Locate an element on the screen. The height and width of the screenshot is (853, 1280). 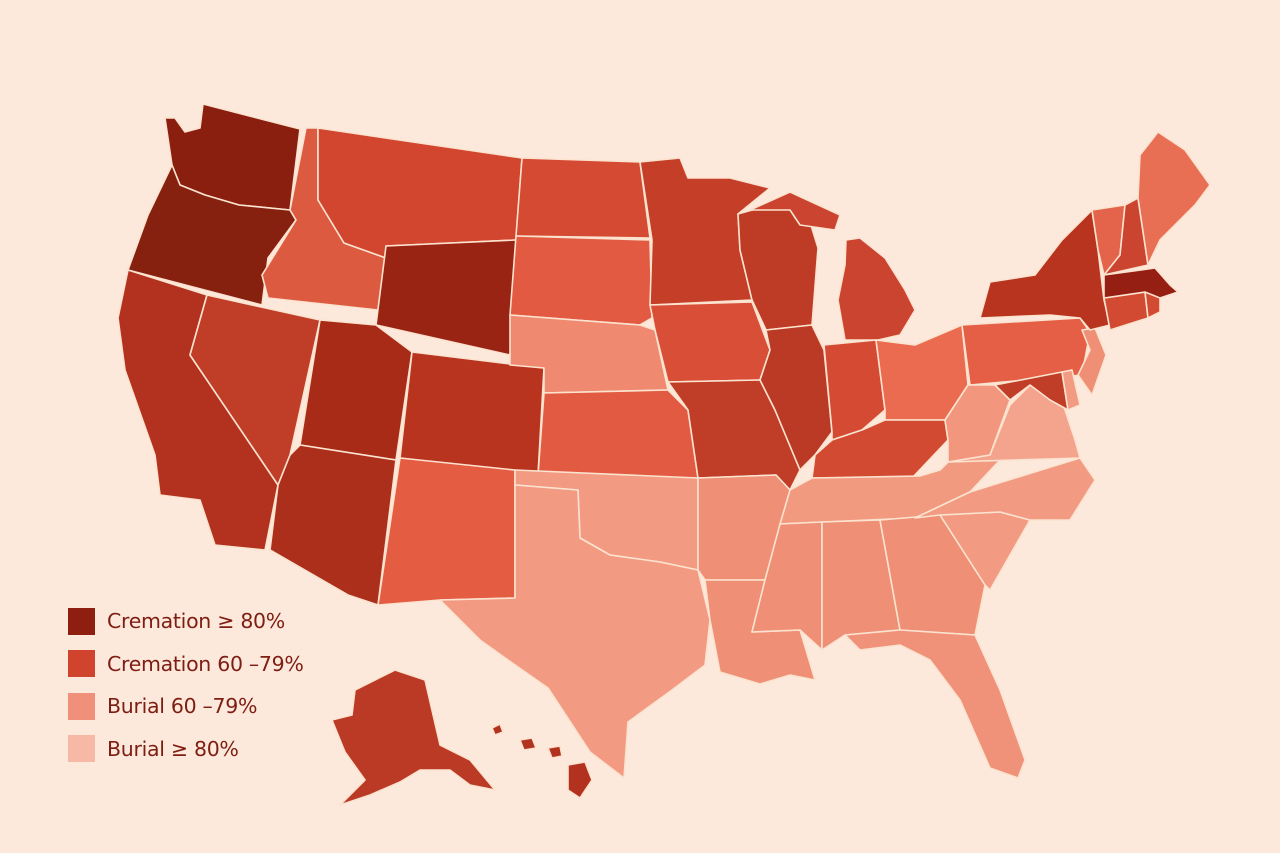
legend-label: Cremation ≥ 80% is located at coordinates (196, 621).